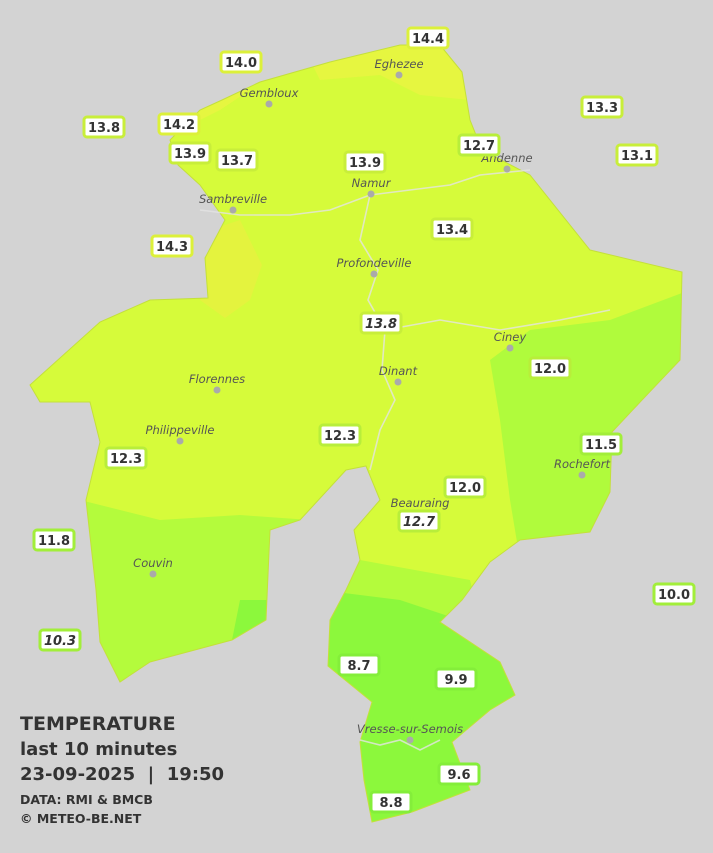  I want to click on town-label: Couvin, so click(153, 563).